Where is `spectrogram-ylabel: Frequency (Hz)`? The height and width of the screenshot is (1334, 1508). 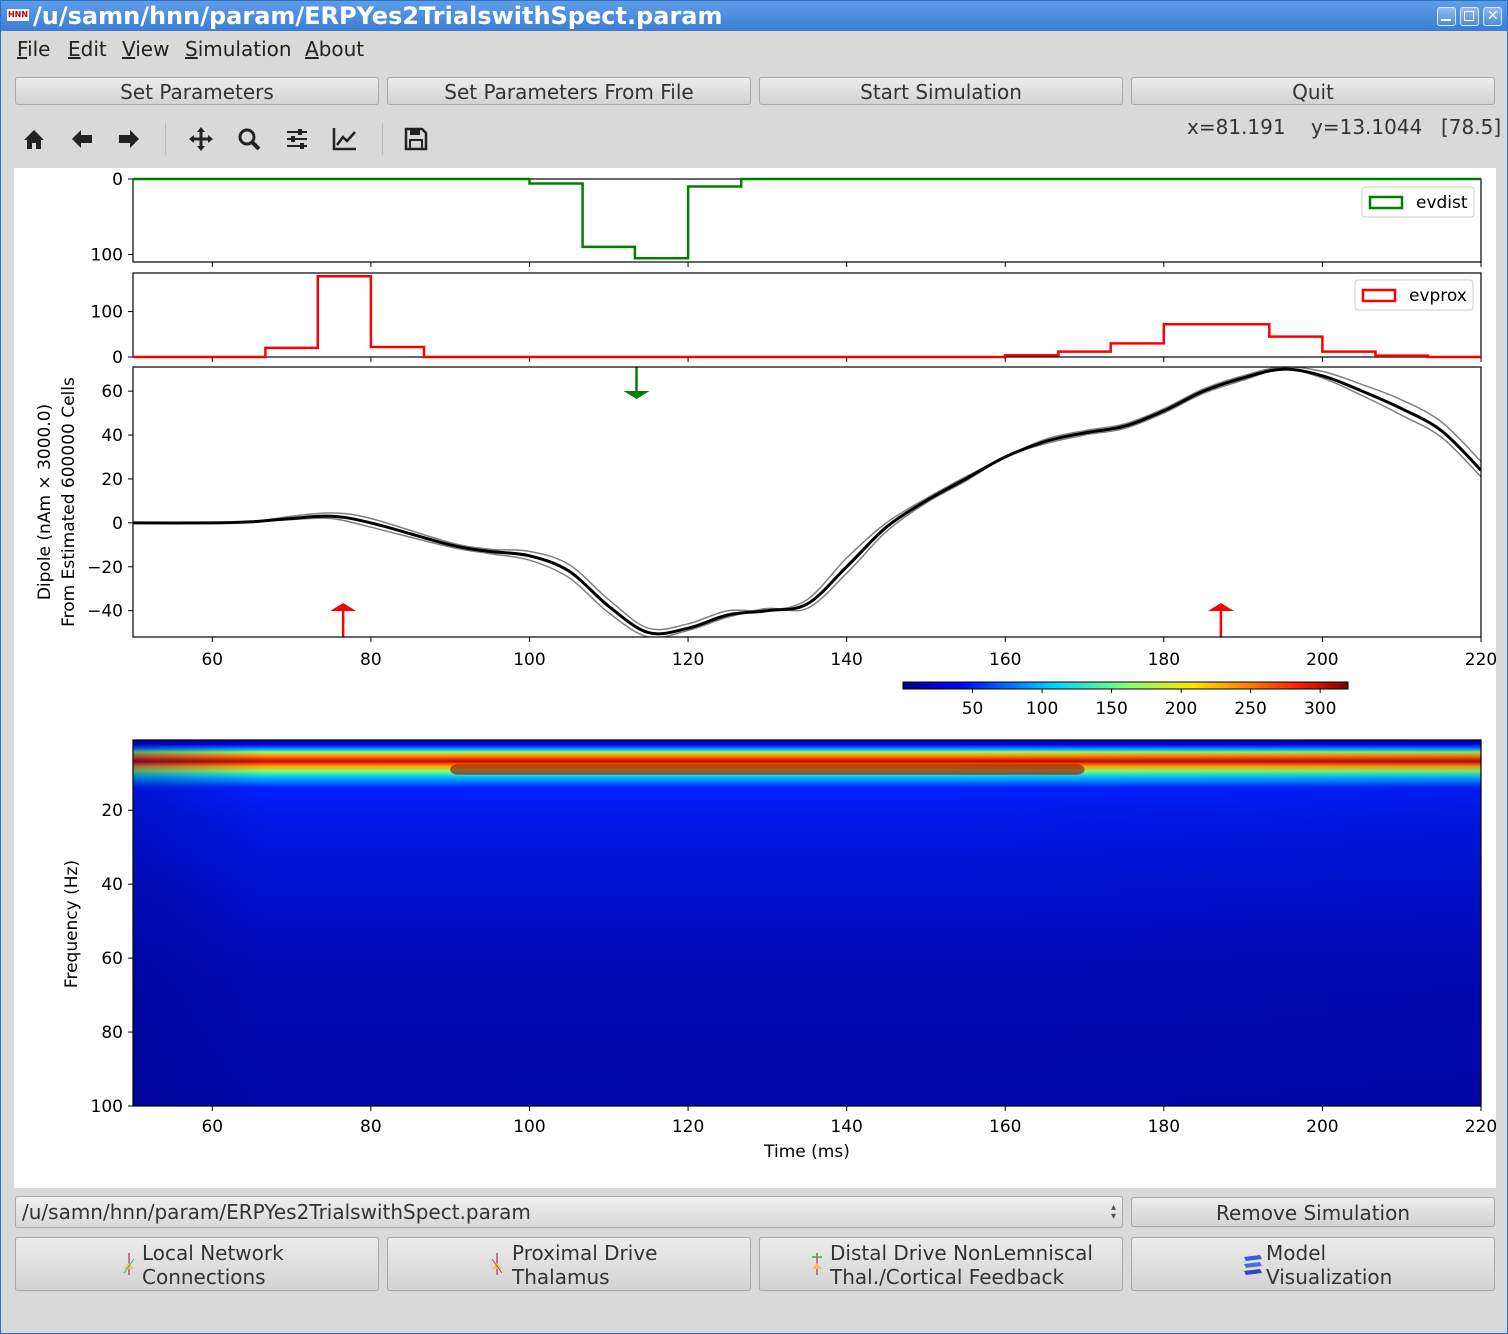 spectrogram-ylabel: Frequency (Hz) is located at coordinates (72, 924).